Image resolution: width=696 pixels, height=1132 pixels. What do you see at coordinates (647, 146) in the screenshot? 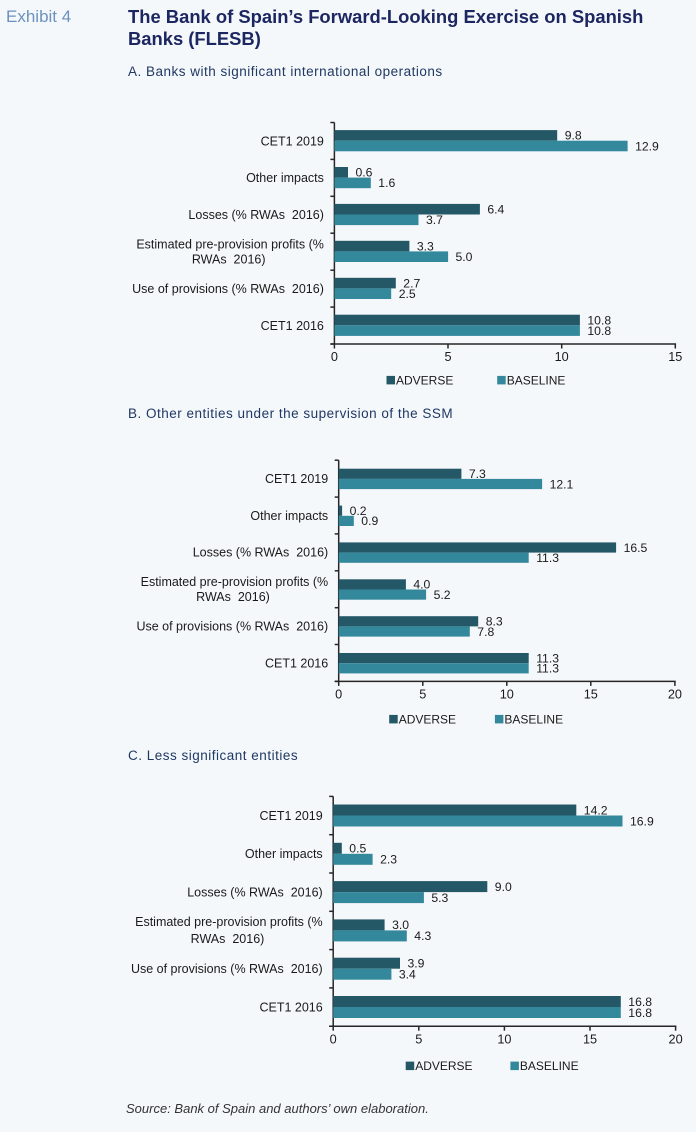
I see `svg-text: 12.9` at bounding box center [647, 146].